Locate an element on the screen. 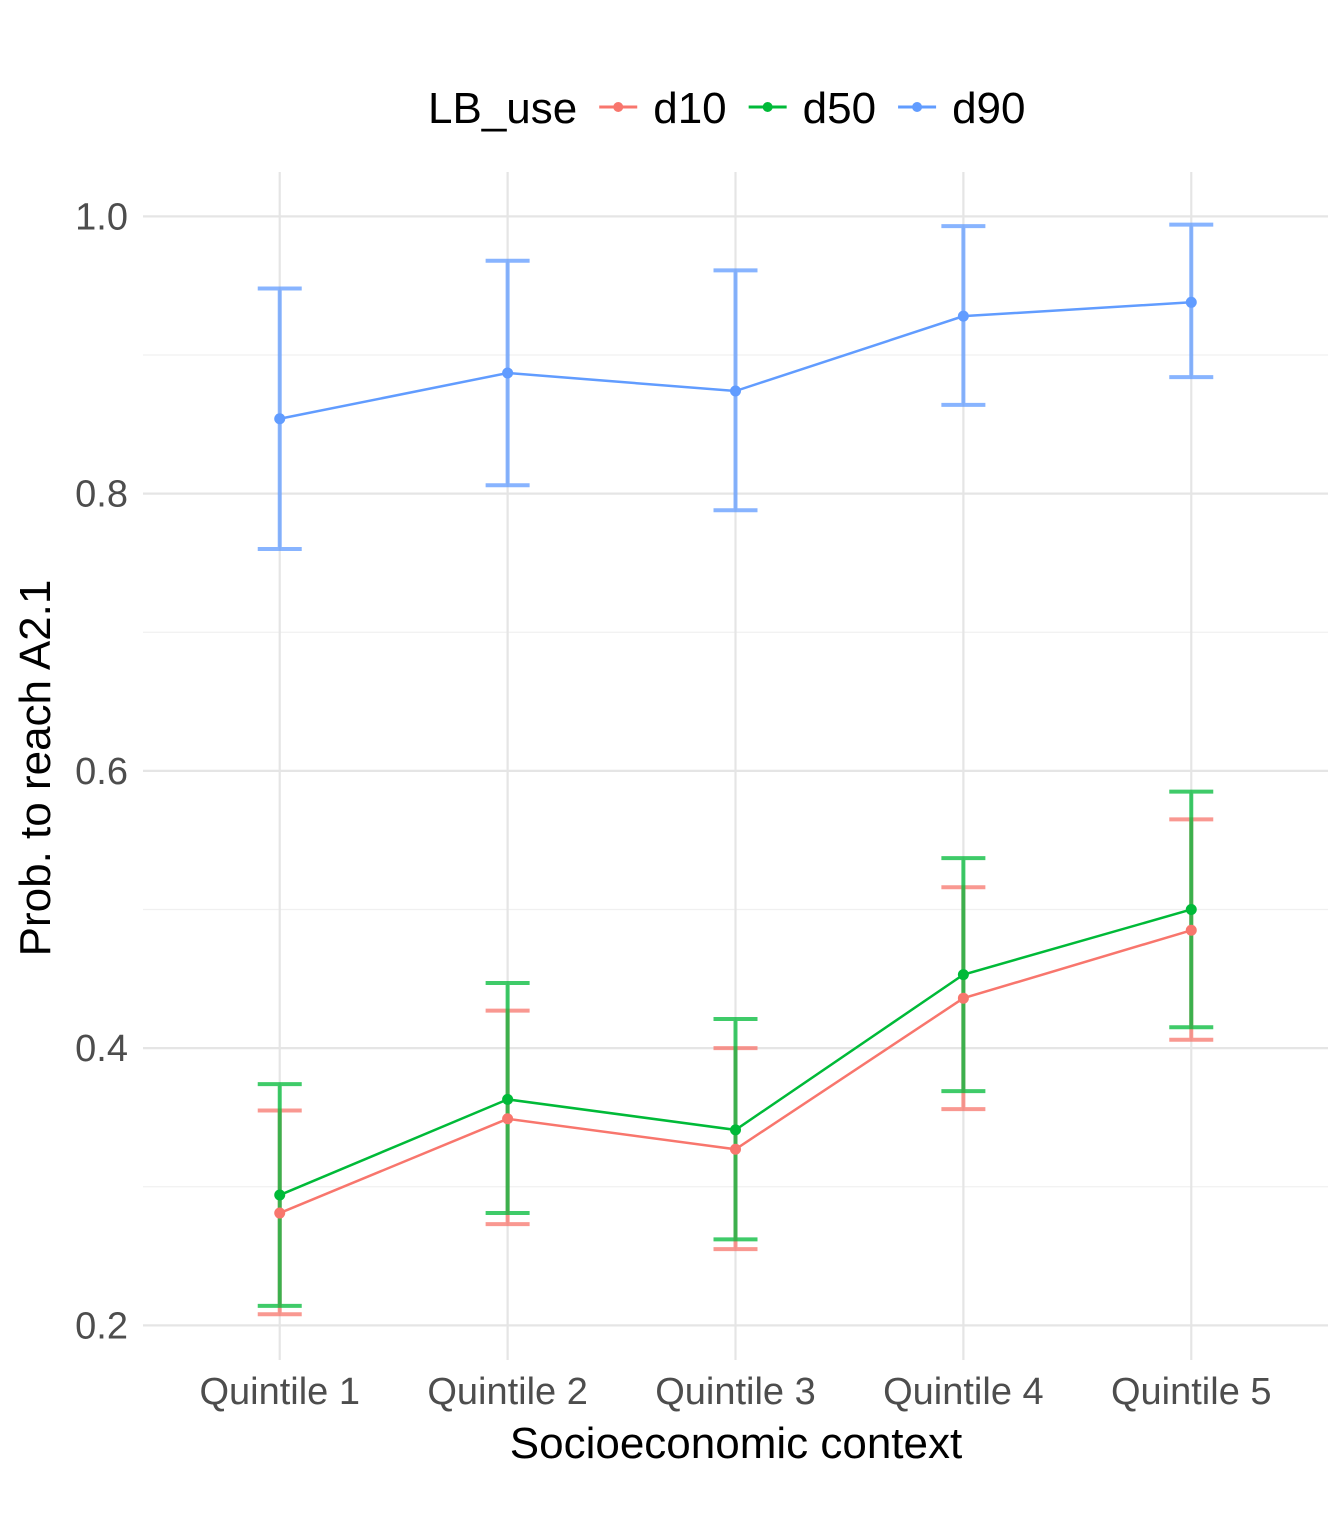 This screenshot has width=1344, height=1536. y-tick-label: 0.6 is located at coordinates (101, 772).